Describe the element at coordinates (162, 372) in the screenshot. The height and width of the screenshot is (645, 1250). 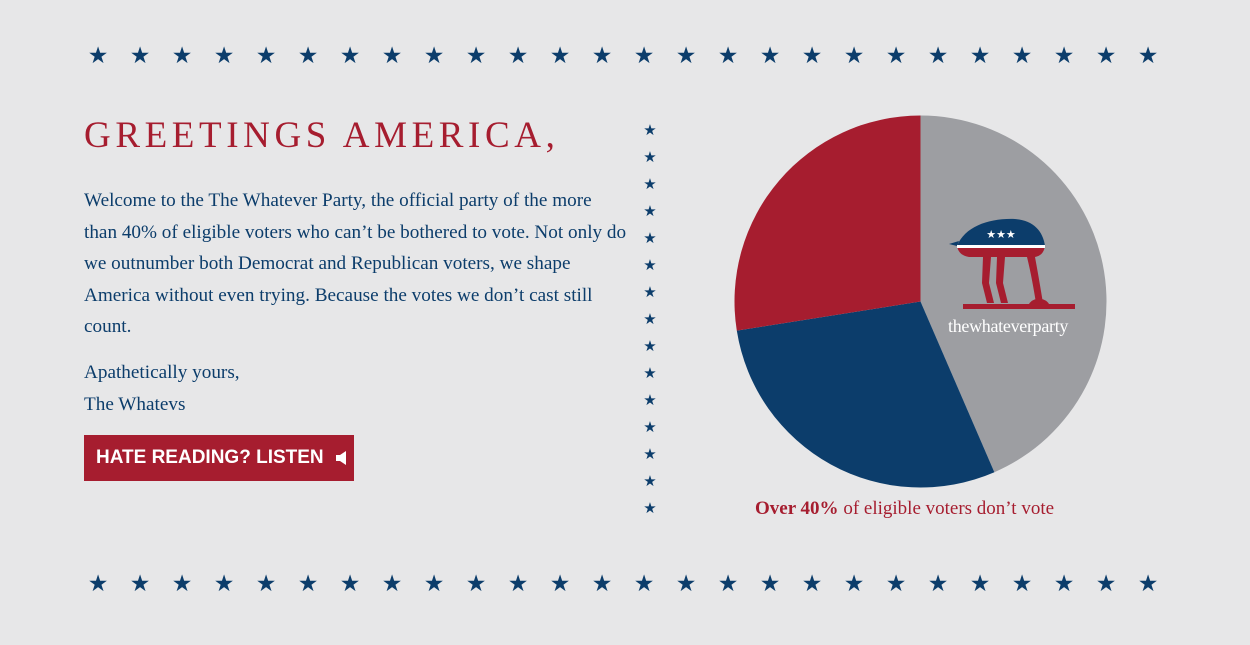
I see `signoff-line-1: Apathetically yours,` at that location.